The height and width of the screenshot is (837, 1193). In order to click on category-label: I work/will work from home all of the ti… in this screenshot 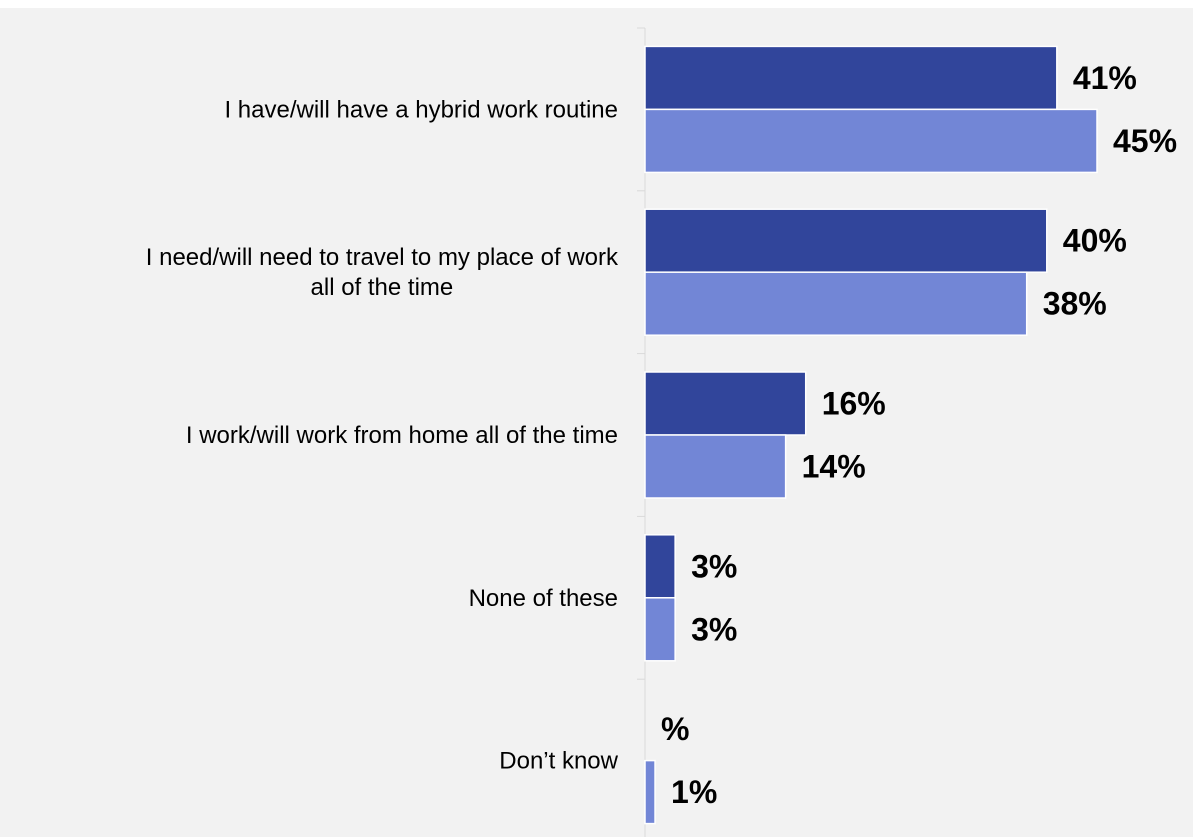, I will do `click(402, 435)`.